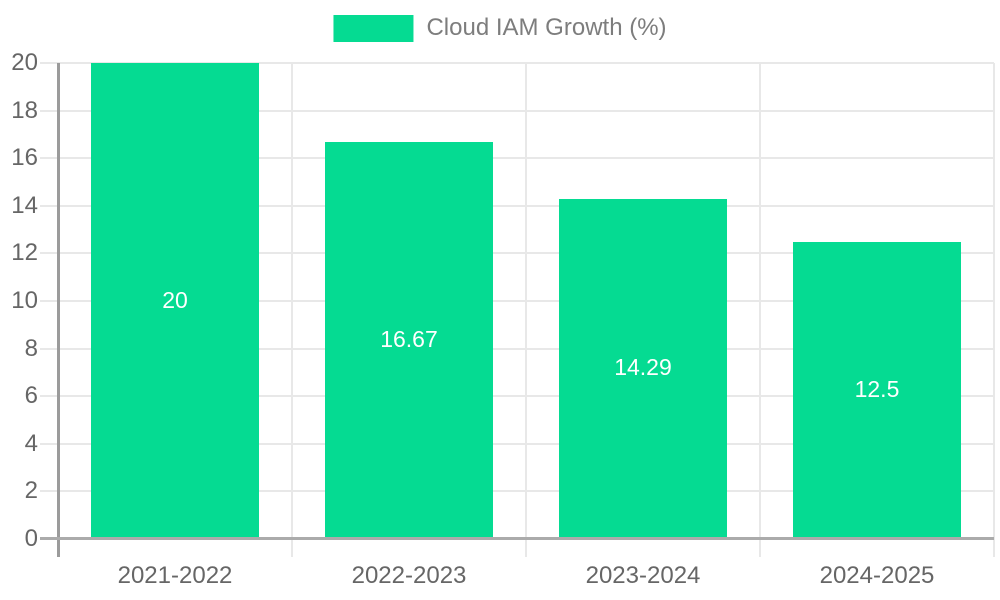  I want to click on legend-label: Cloud IAM Growth (%), so click(546, 27).